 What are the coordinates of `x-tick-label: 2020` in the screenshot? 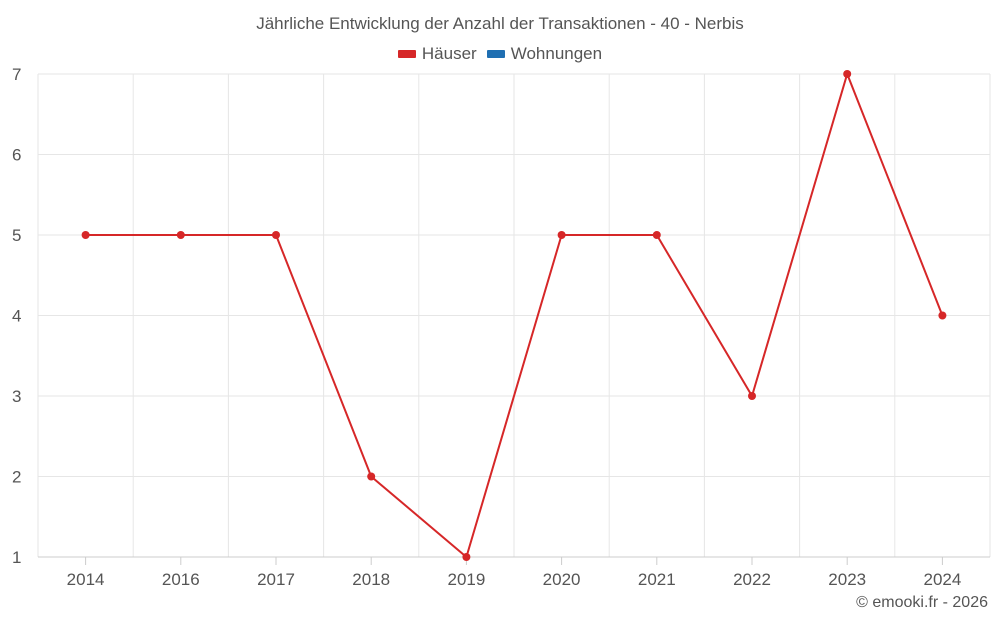 It's located at (562, 579).